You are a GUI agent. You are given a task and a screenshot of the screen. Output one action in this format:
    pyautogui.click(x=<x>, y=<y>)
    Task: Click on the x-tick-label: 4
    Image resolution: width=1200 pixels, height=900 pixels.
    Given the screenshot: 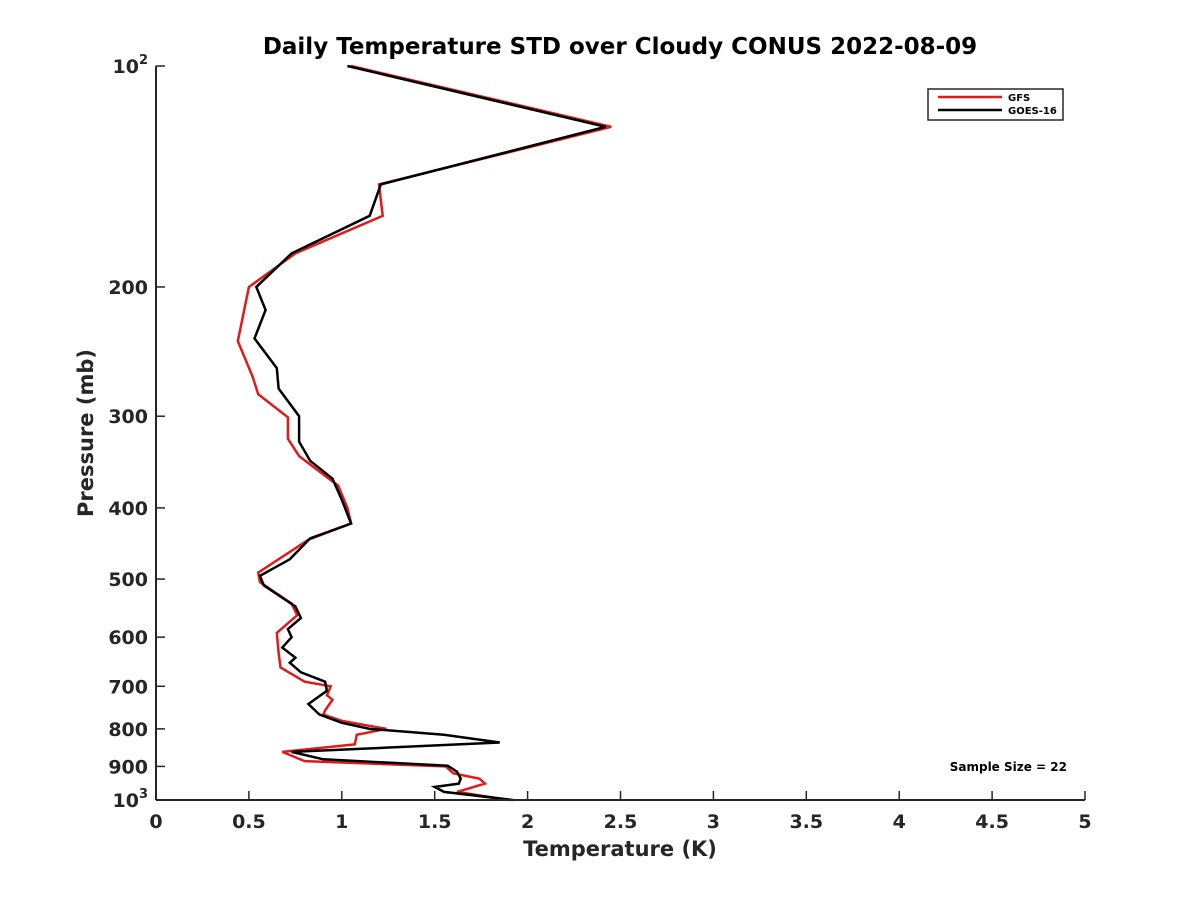 What is the action you would take?
    pyautogui.click(x=899, y=822)
    